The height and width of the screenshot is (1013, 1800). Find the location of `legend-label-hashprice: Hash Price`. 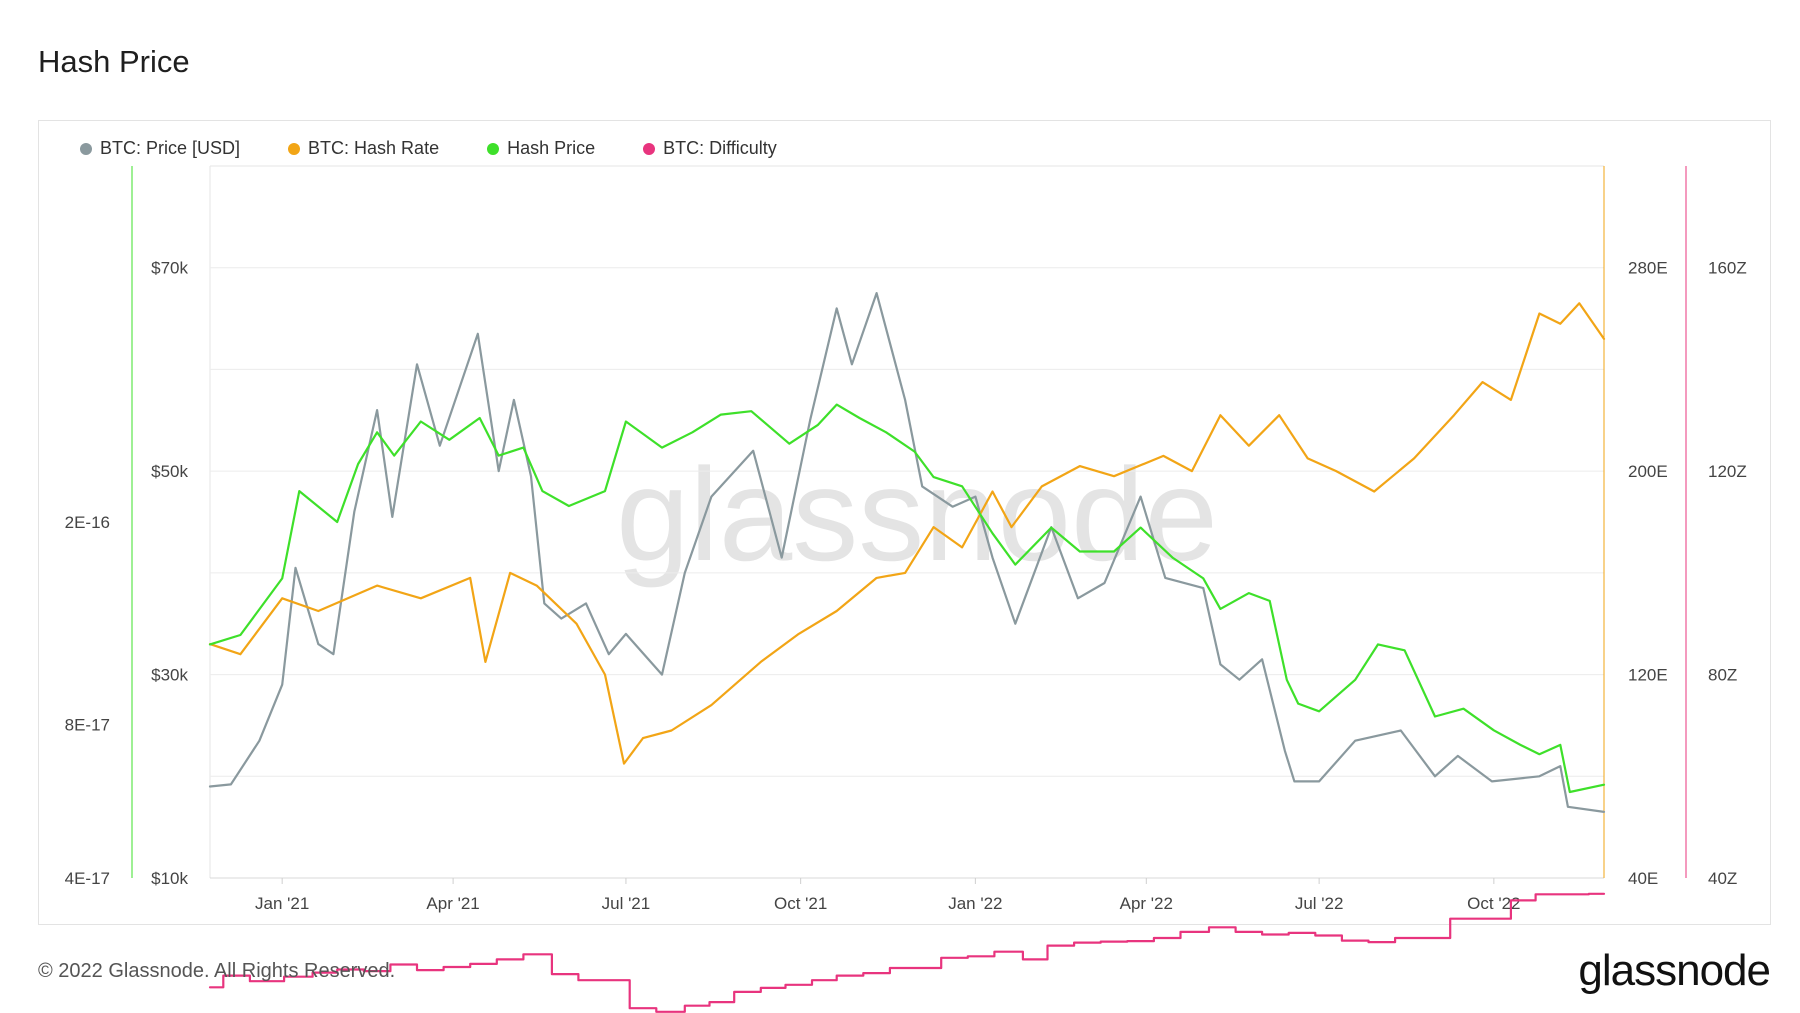

legend-label-hashprice: Hash Price is located at coordinates (551, 148).